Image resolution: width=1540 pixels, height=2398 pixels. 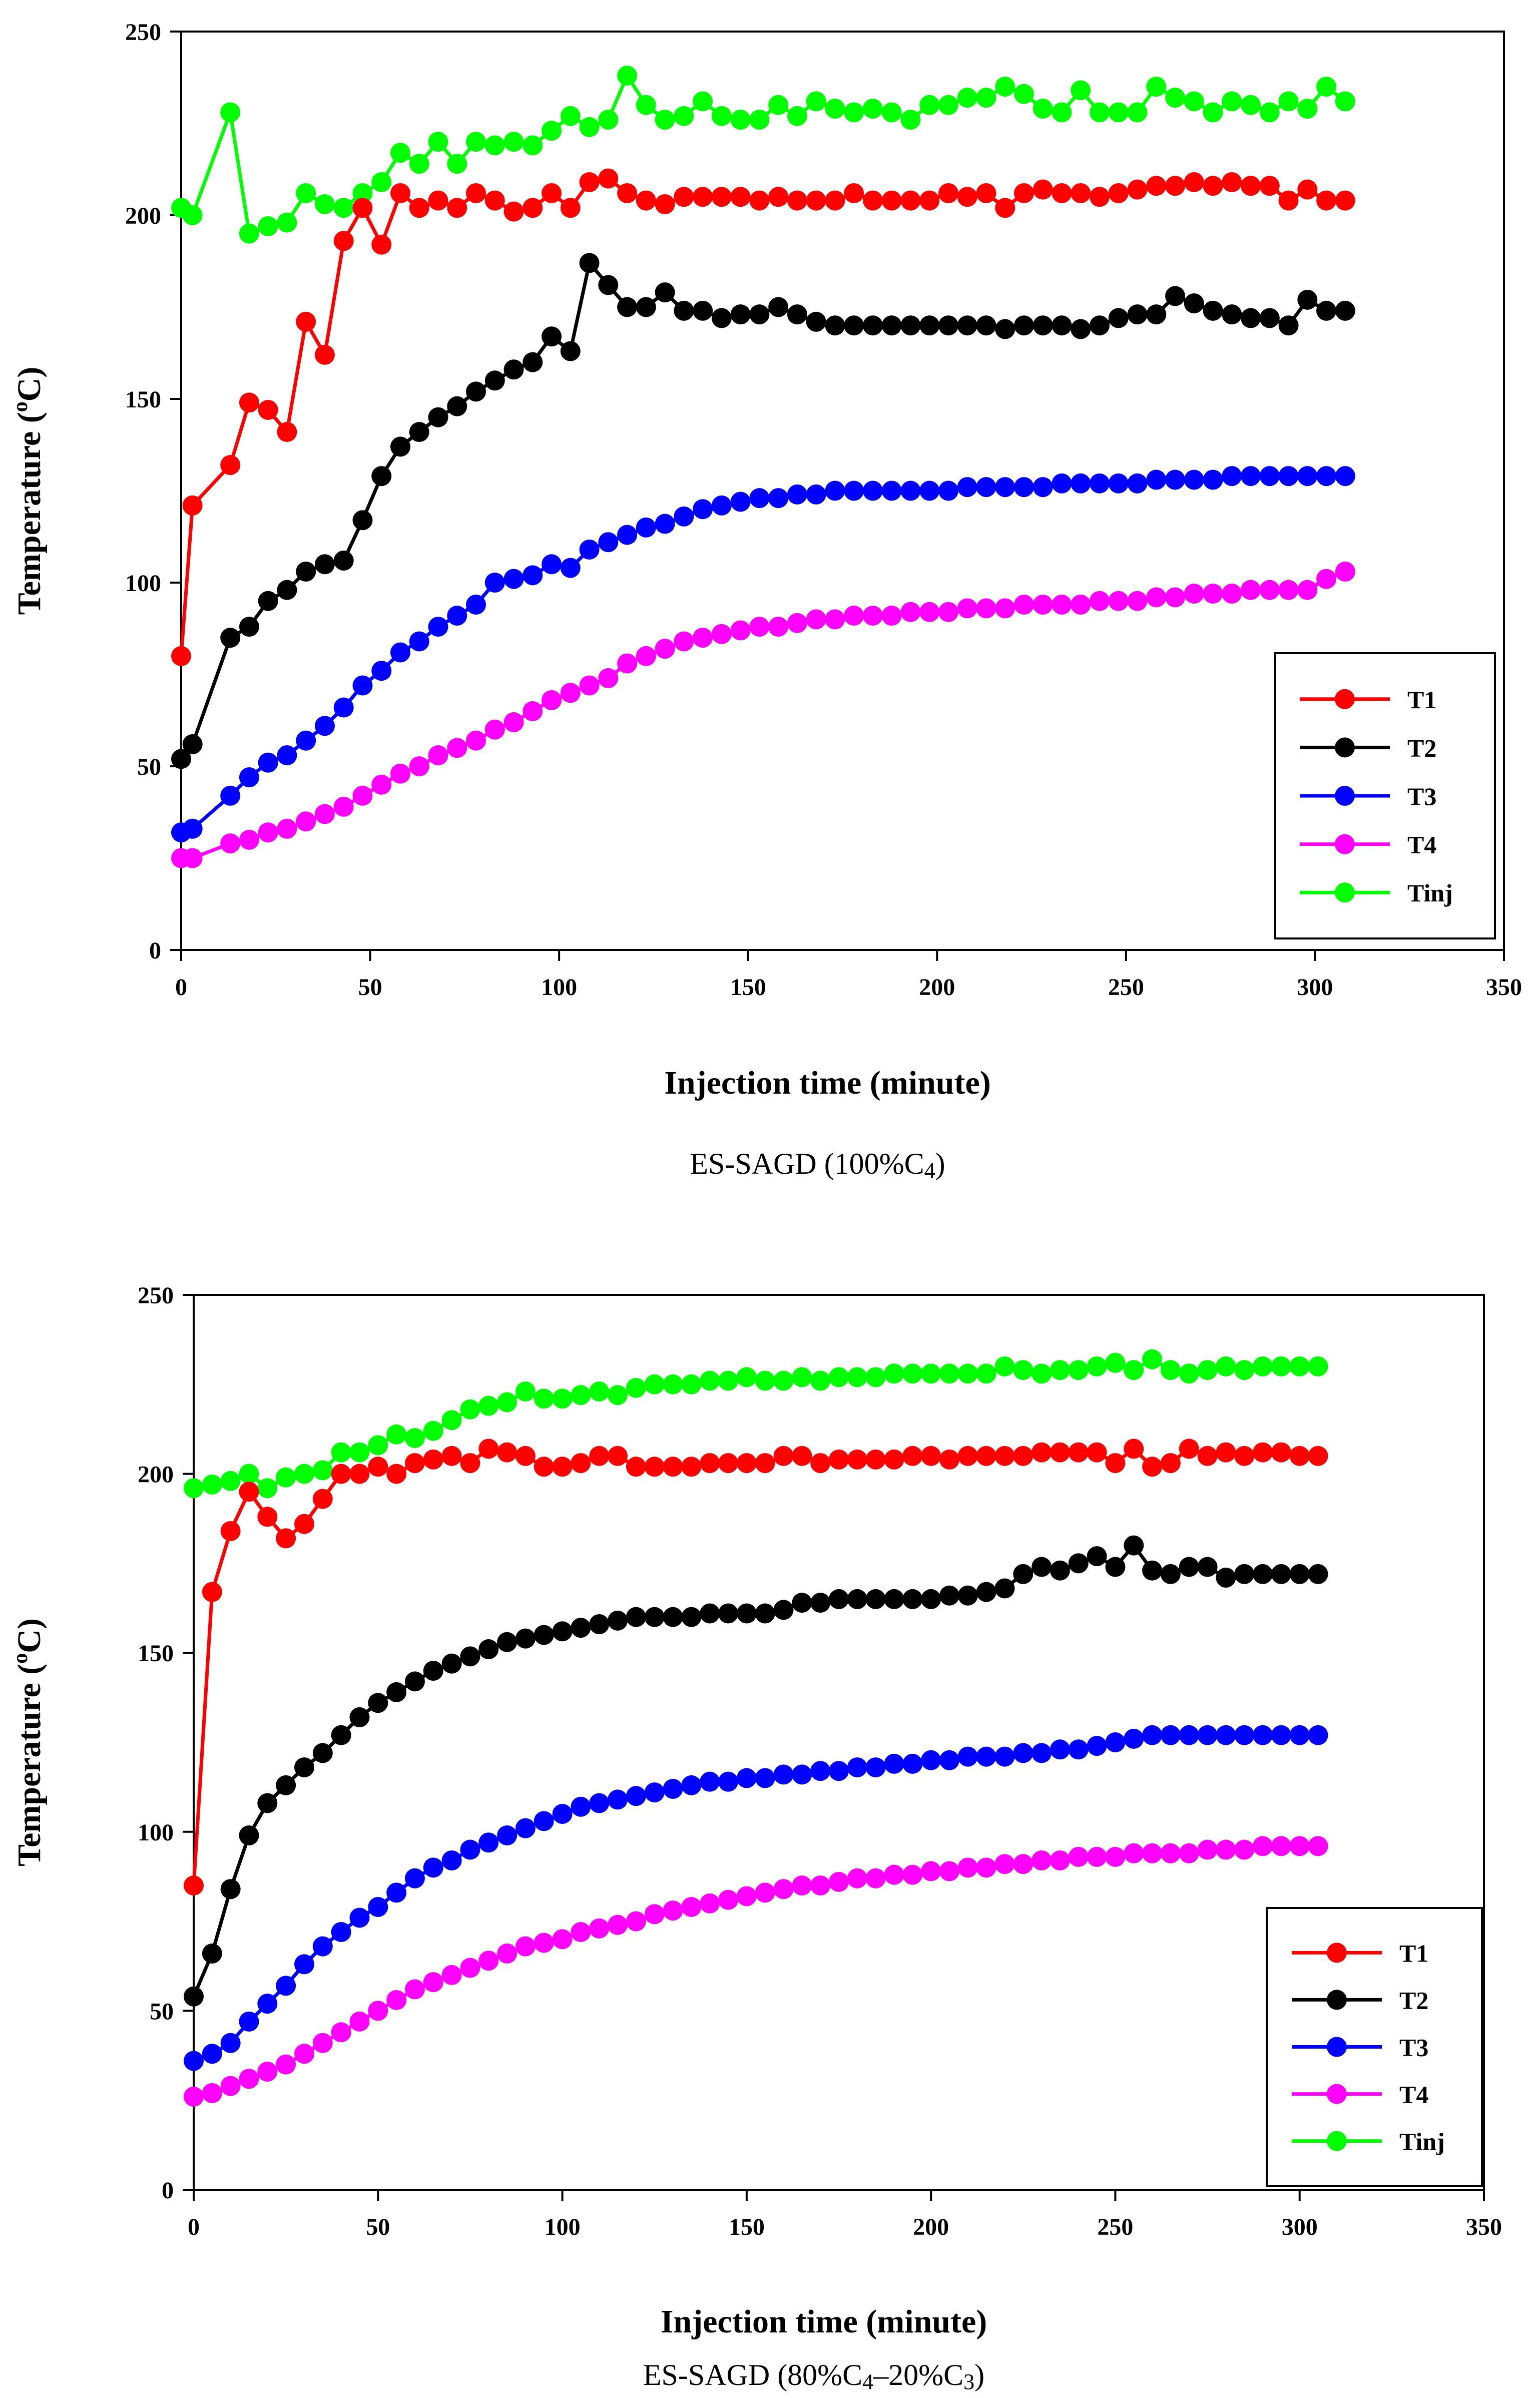 What do you see at coordinates (29, 1765) in the screenshot?
I see `y-axis-title-text: Temperature (` at bounding box center [29, 1765].